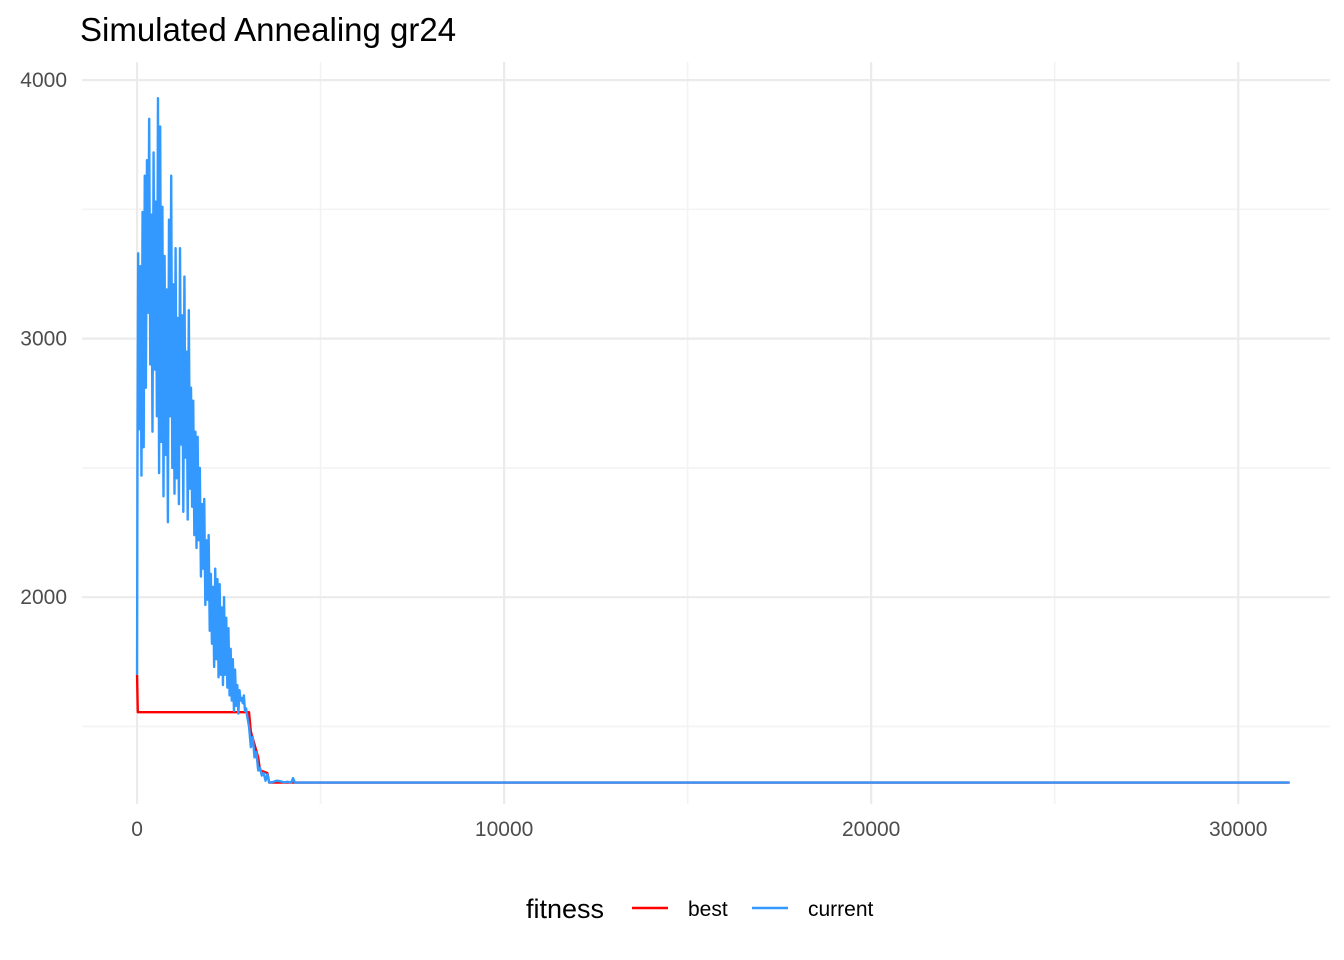 This screenshot has height=960, width=1344. I want to click on legend: fitness best current, so click(700, 909).